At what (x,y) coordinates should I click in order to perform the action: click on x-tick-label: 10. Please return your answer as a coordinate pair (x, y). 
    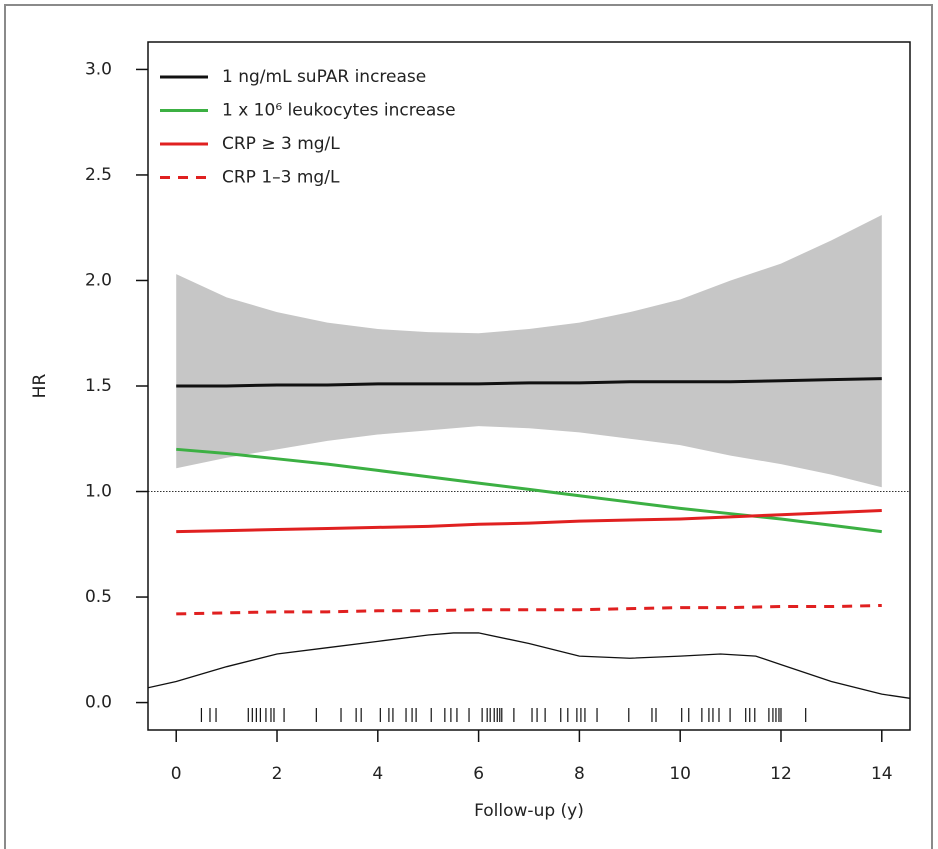
    Looking at the image, I should click on (680, 774).